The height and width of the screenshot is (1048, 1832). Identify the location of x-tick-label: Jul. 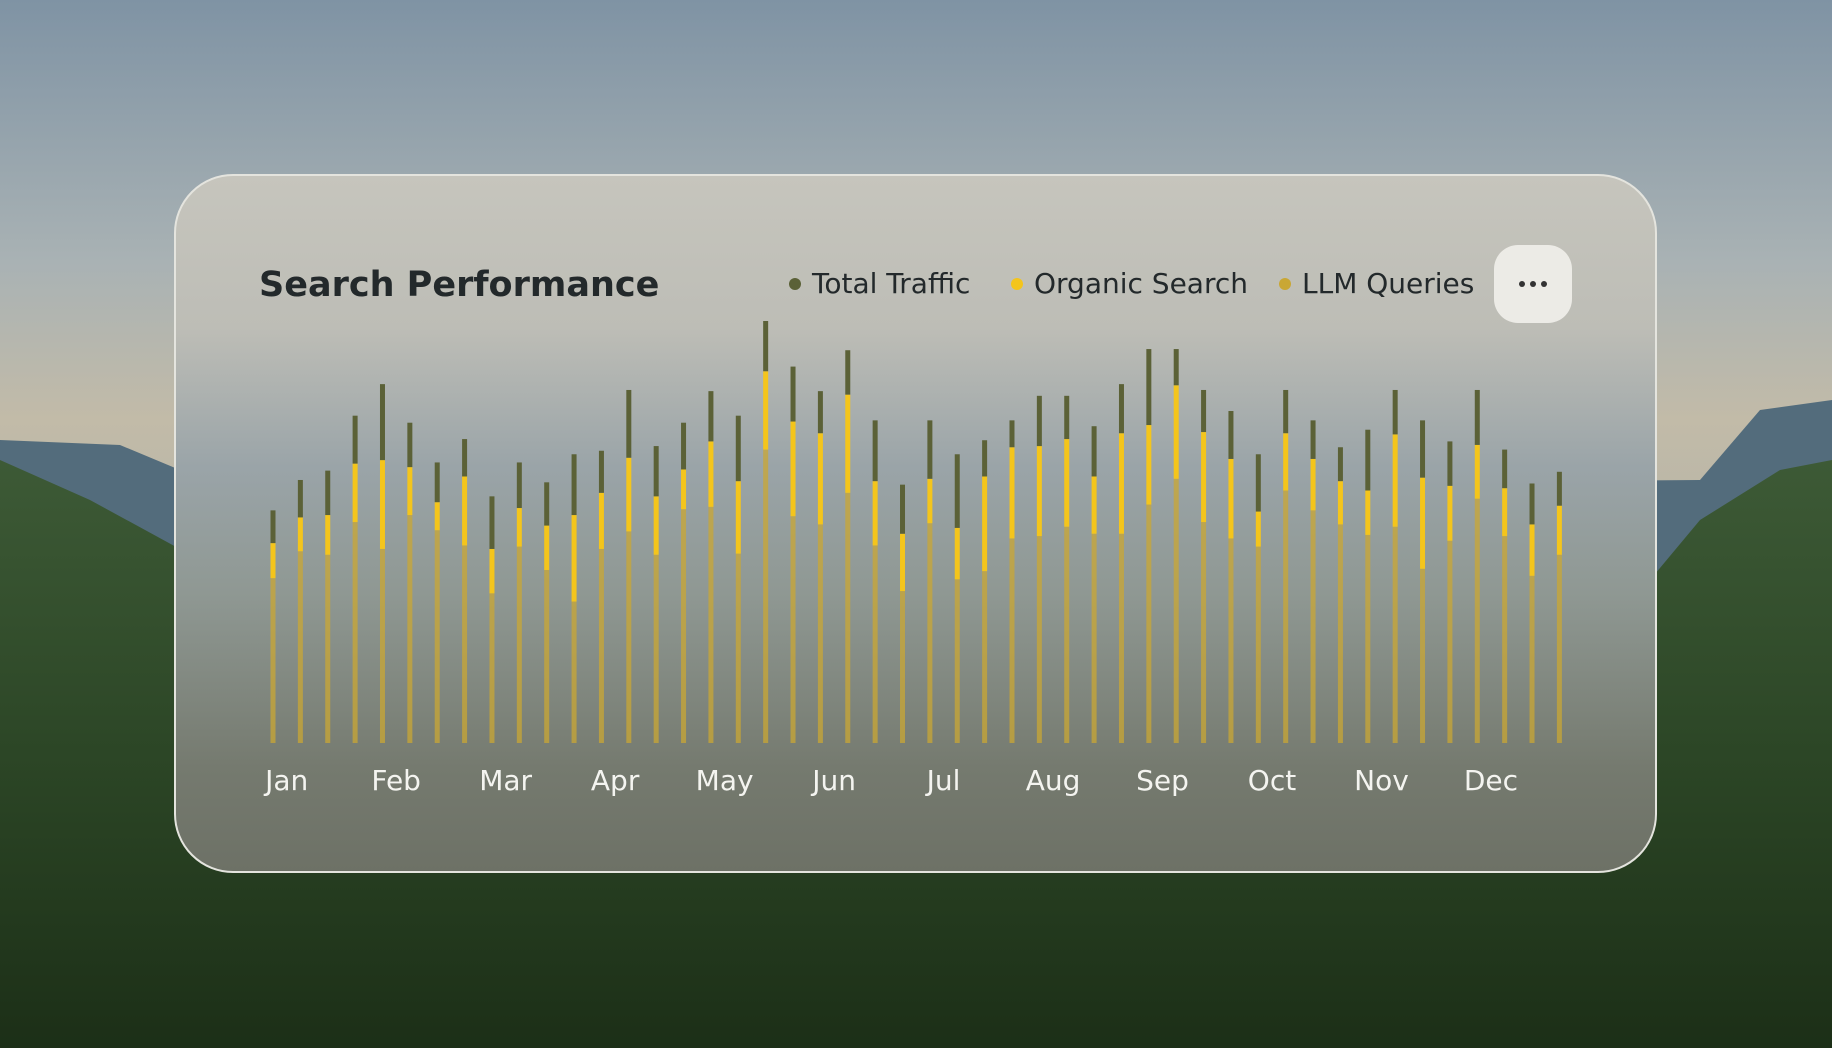
(943, 780).